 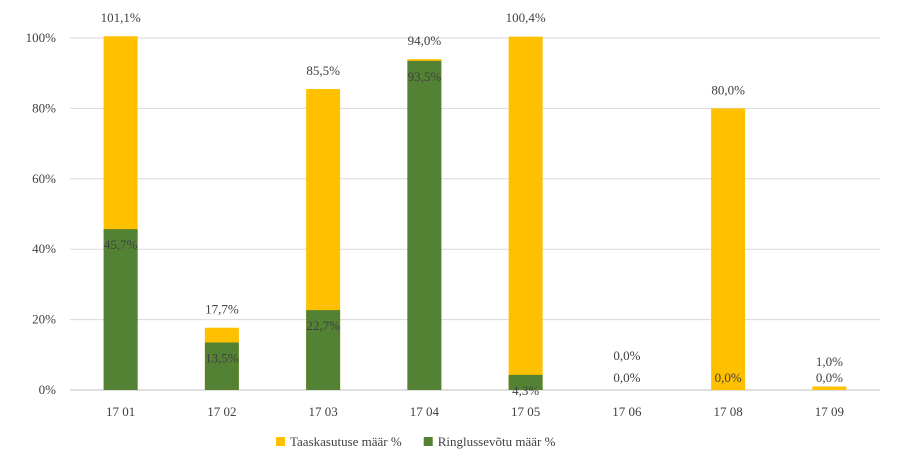 I want to click on y-tick-label: 0%, so click(x=48, y=389).